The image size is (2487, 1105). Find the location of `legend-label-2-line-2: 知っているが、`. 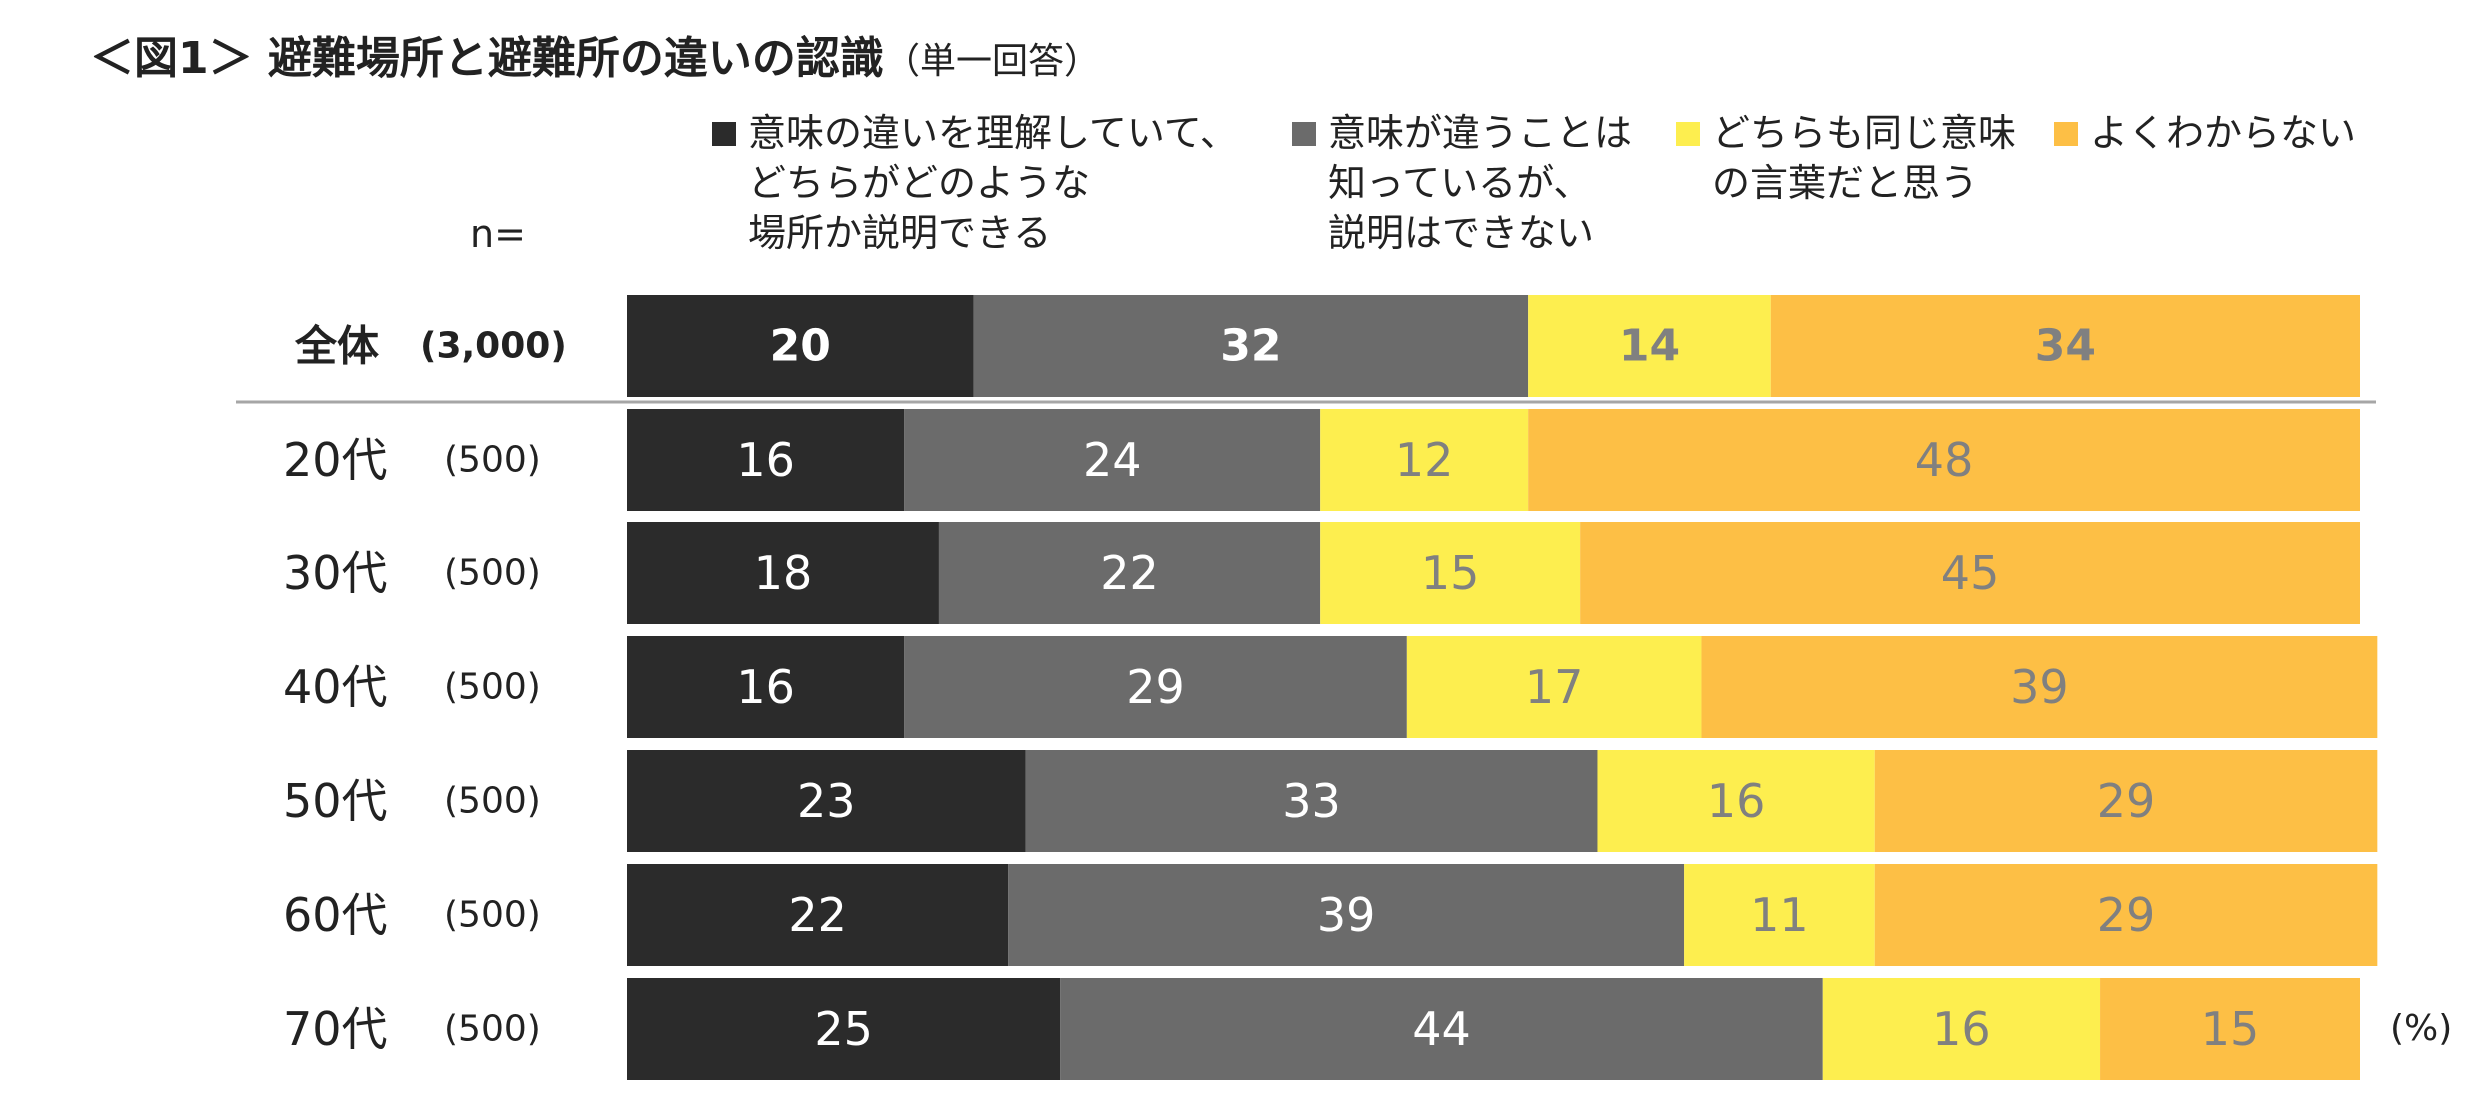

legend-label-2-line-2: 知っているが、 is located at coordinates (1460, 183).